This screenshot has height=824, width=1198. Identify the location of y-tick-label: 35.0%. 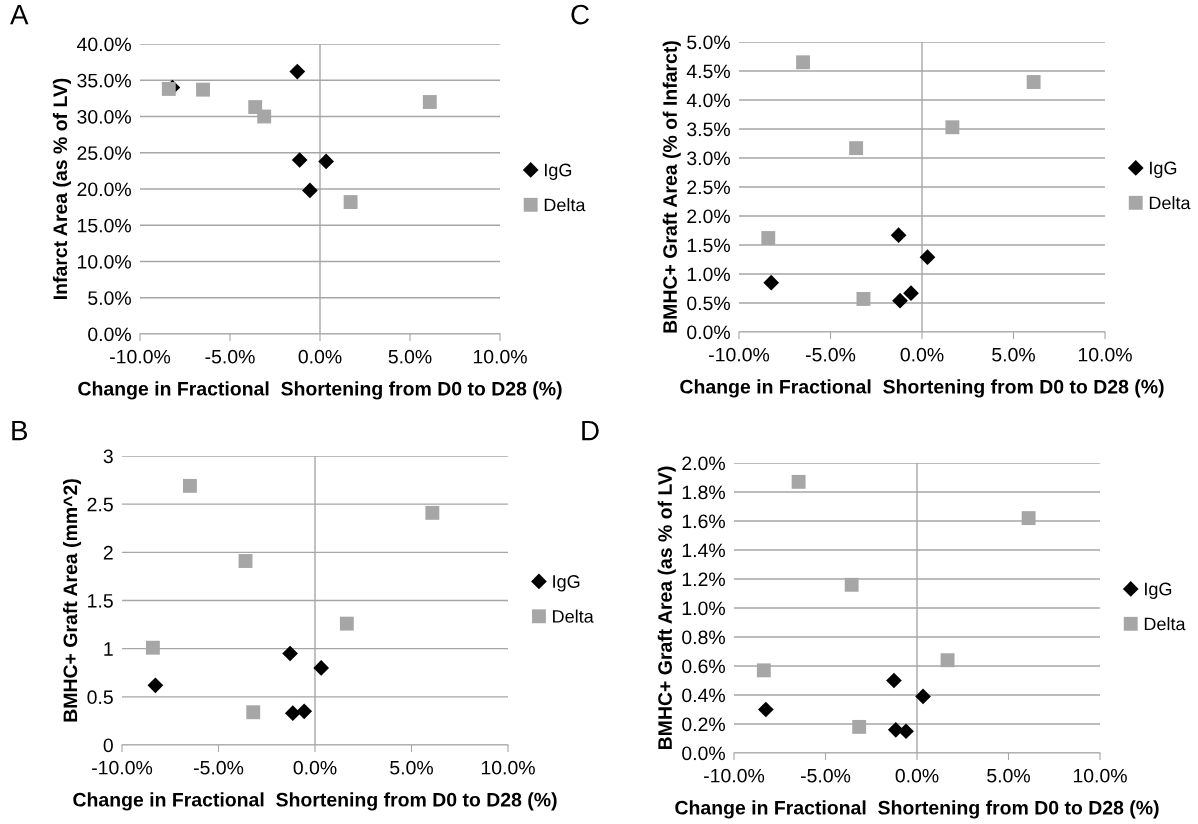
(104, 80).